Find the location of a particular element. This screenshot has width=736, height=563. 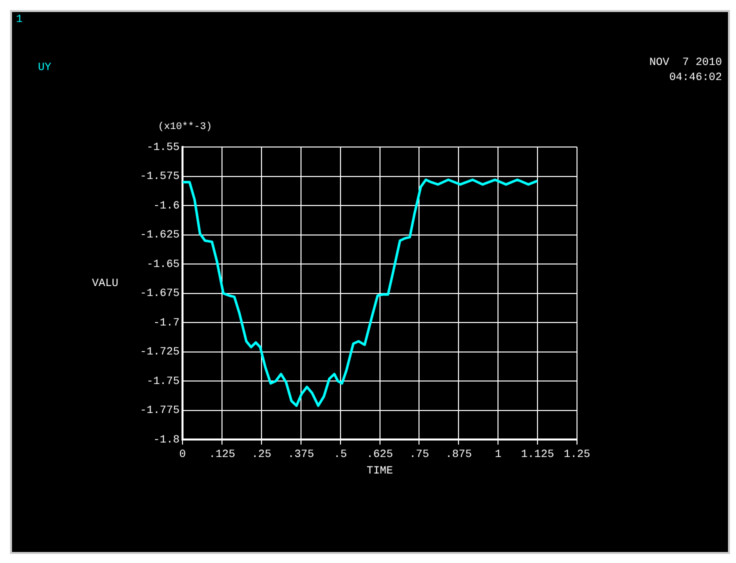

y-axis-title: VALU is located at coordinates (105, 284).